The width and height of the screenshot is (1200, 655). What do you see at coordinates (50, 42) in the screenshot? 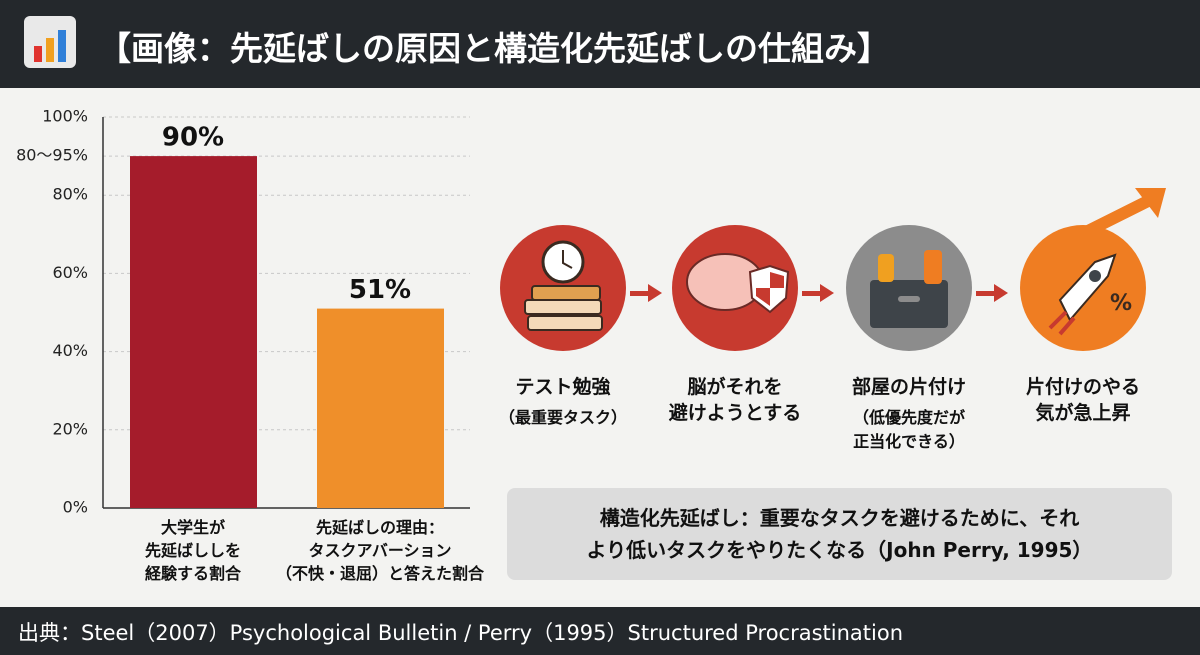
I see `chart-icon` at bounding box center [50, 42].